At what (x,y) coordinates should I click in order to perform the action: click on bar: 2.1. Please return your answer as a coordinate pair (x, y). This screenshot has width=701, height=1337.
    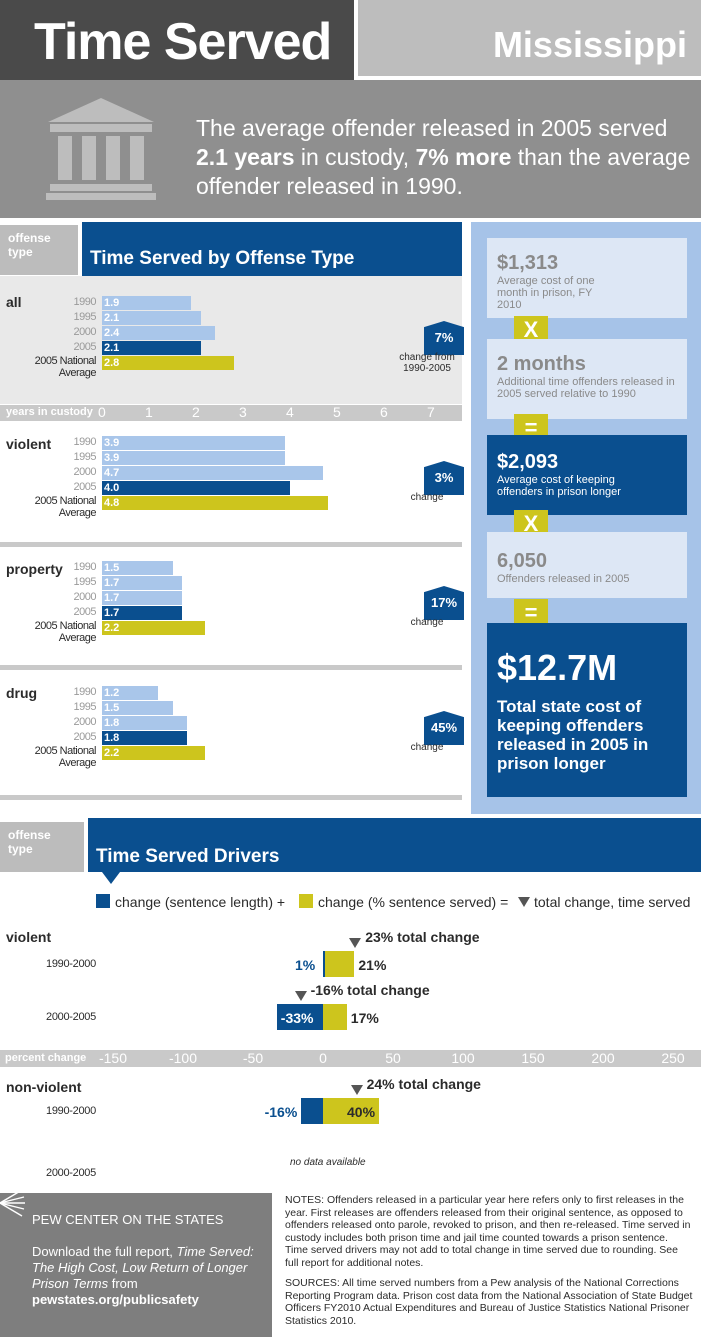
    Looking at the image, I should click on (151, 318).